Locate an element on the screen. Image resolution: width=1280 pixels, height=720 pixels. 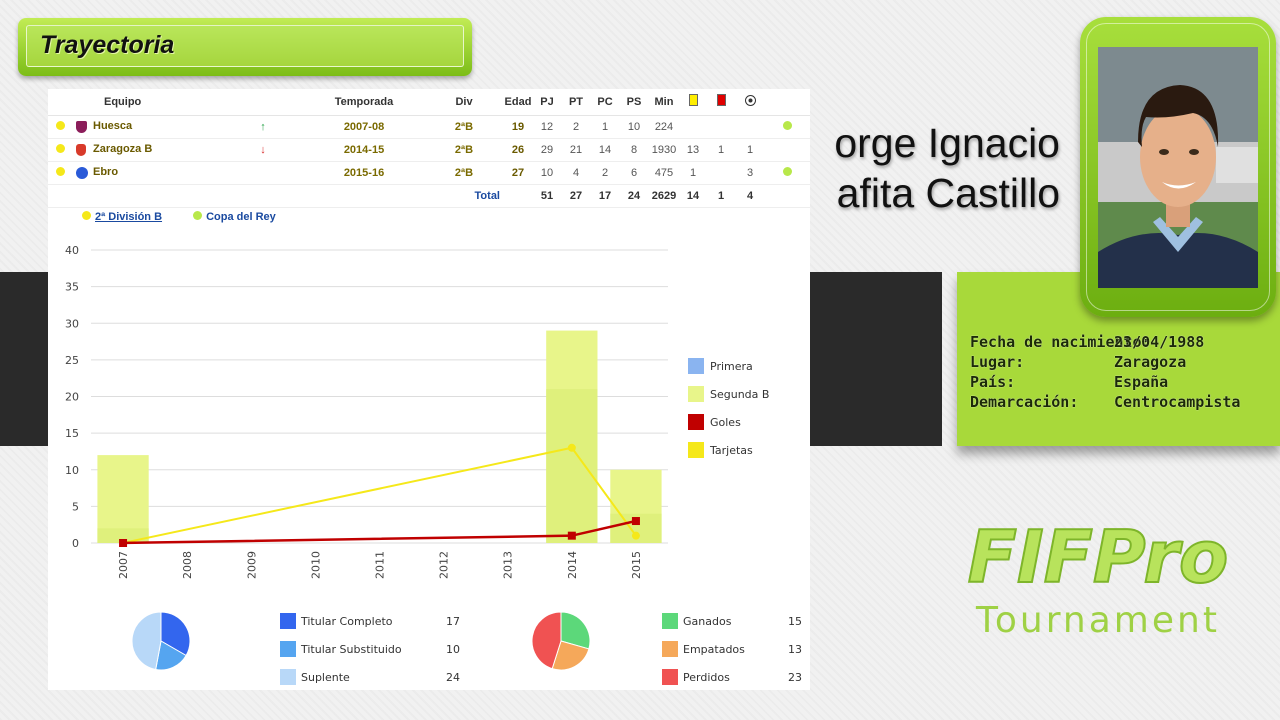
legend-value: 10 is located at coordinates (453, 649).